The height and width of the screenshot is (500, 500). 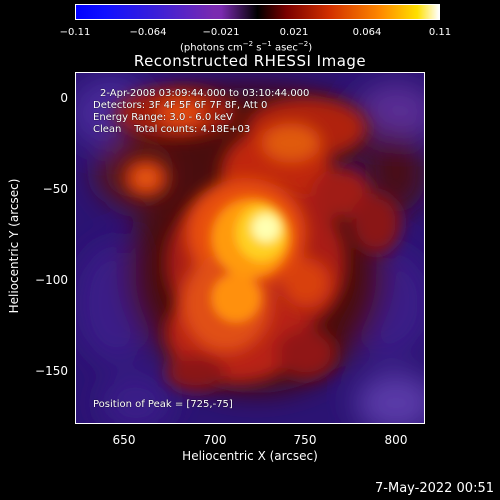 What do you see at coordinates (75, 32) in the screenshot?
I see `colorbar-tick: −0.11` at bounding box center [75, 32].